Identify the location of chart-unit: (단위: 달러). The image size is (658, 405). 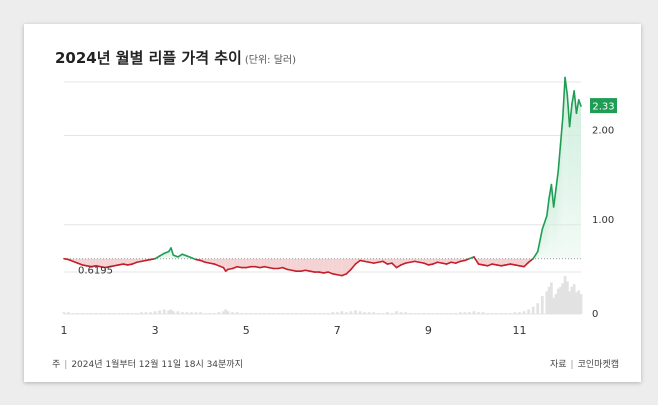
(270, 60).